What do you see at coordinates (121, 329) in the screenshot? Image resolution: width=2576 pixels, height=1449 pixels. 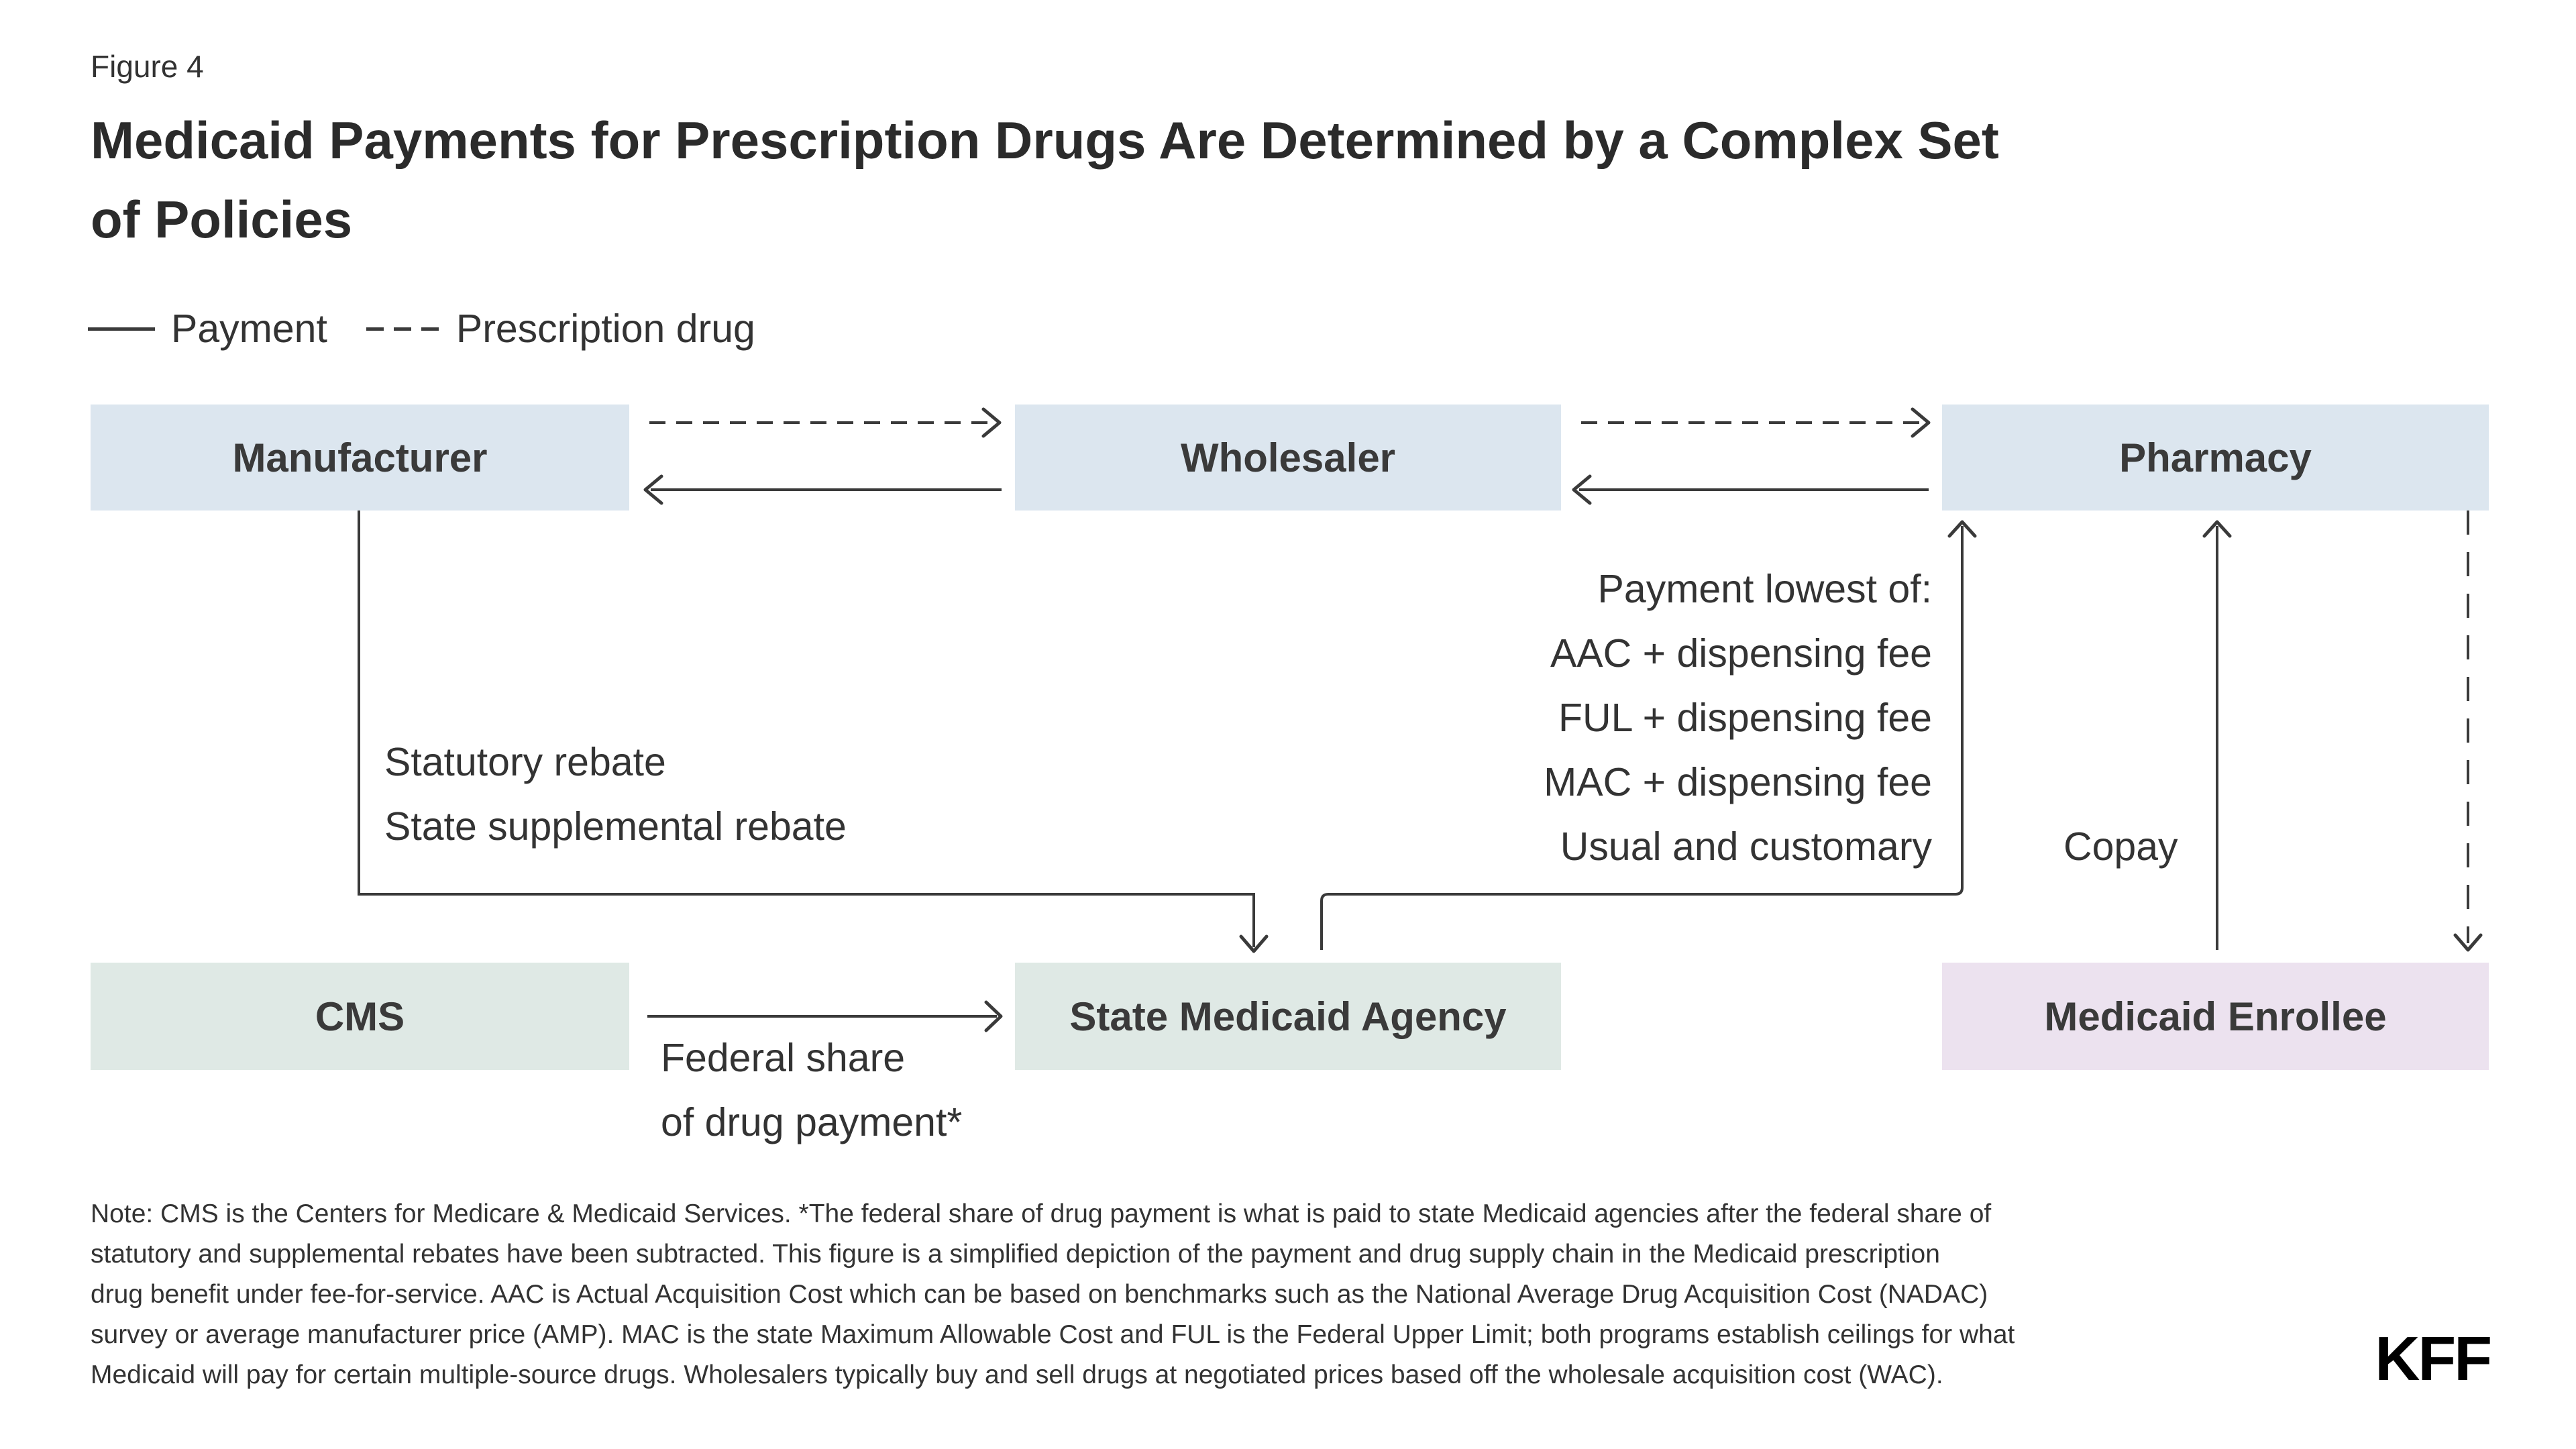 I see `payment-line-swatch` at bounding box center [121, 329].